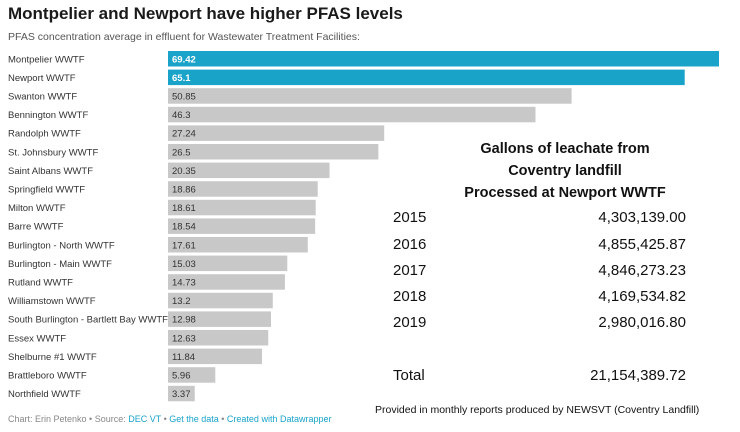  Describe the element at coordinates (50, 171) in the screenshot. I see `category-label: Saint Albans WWTF` at that location.